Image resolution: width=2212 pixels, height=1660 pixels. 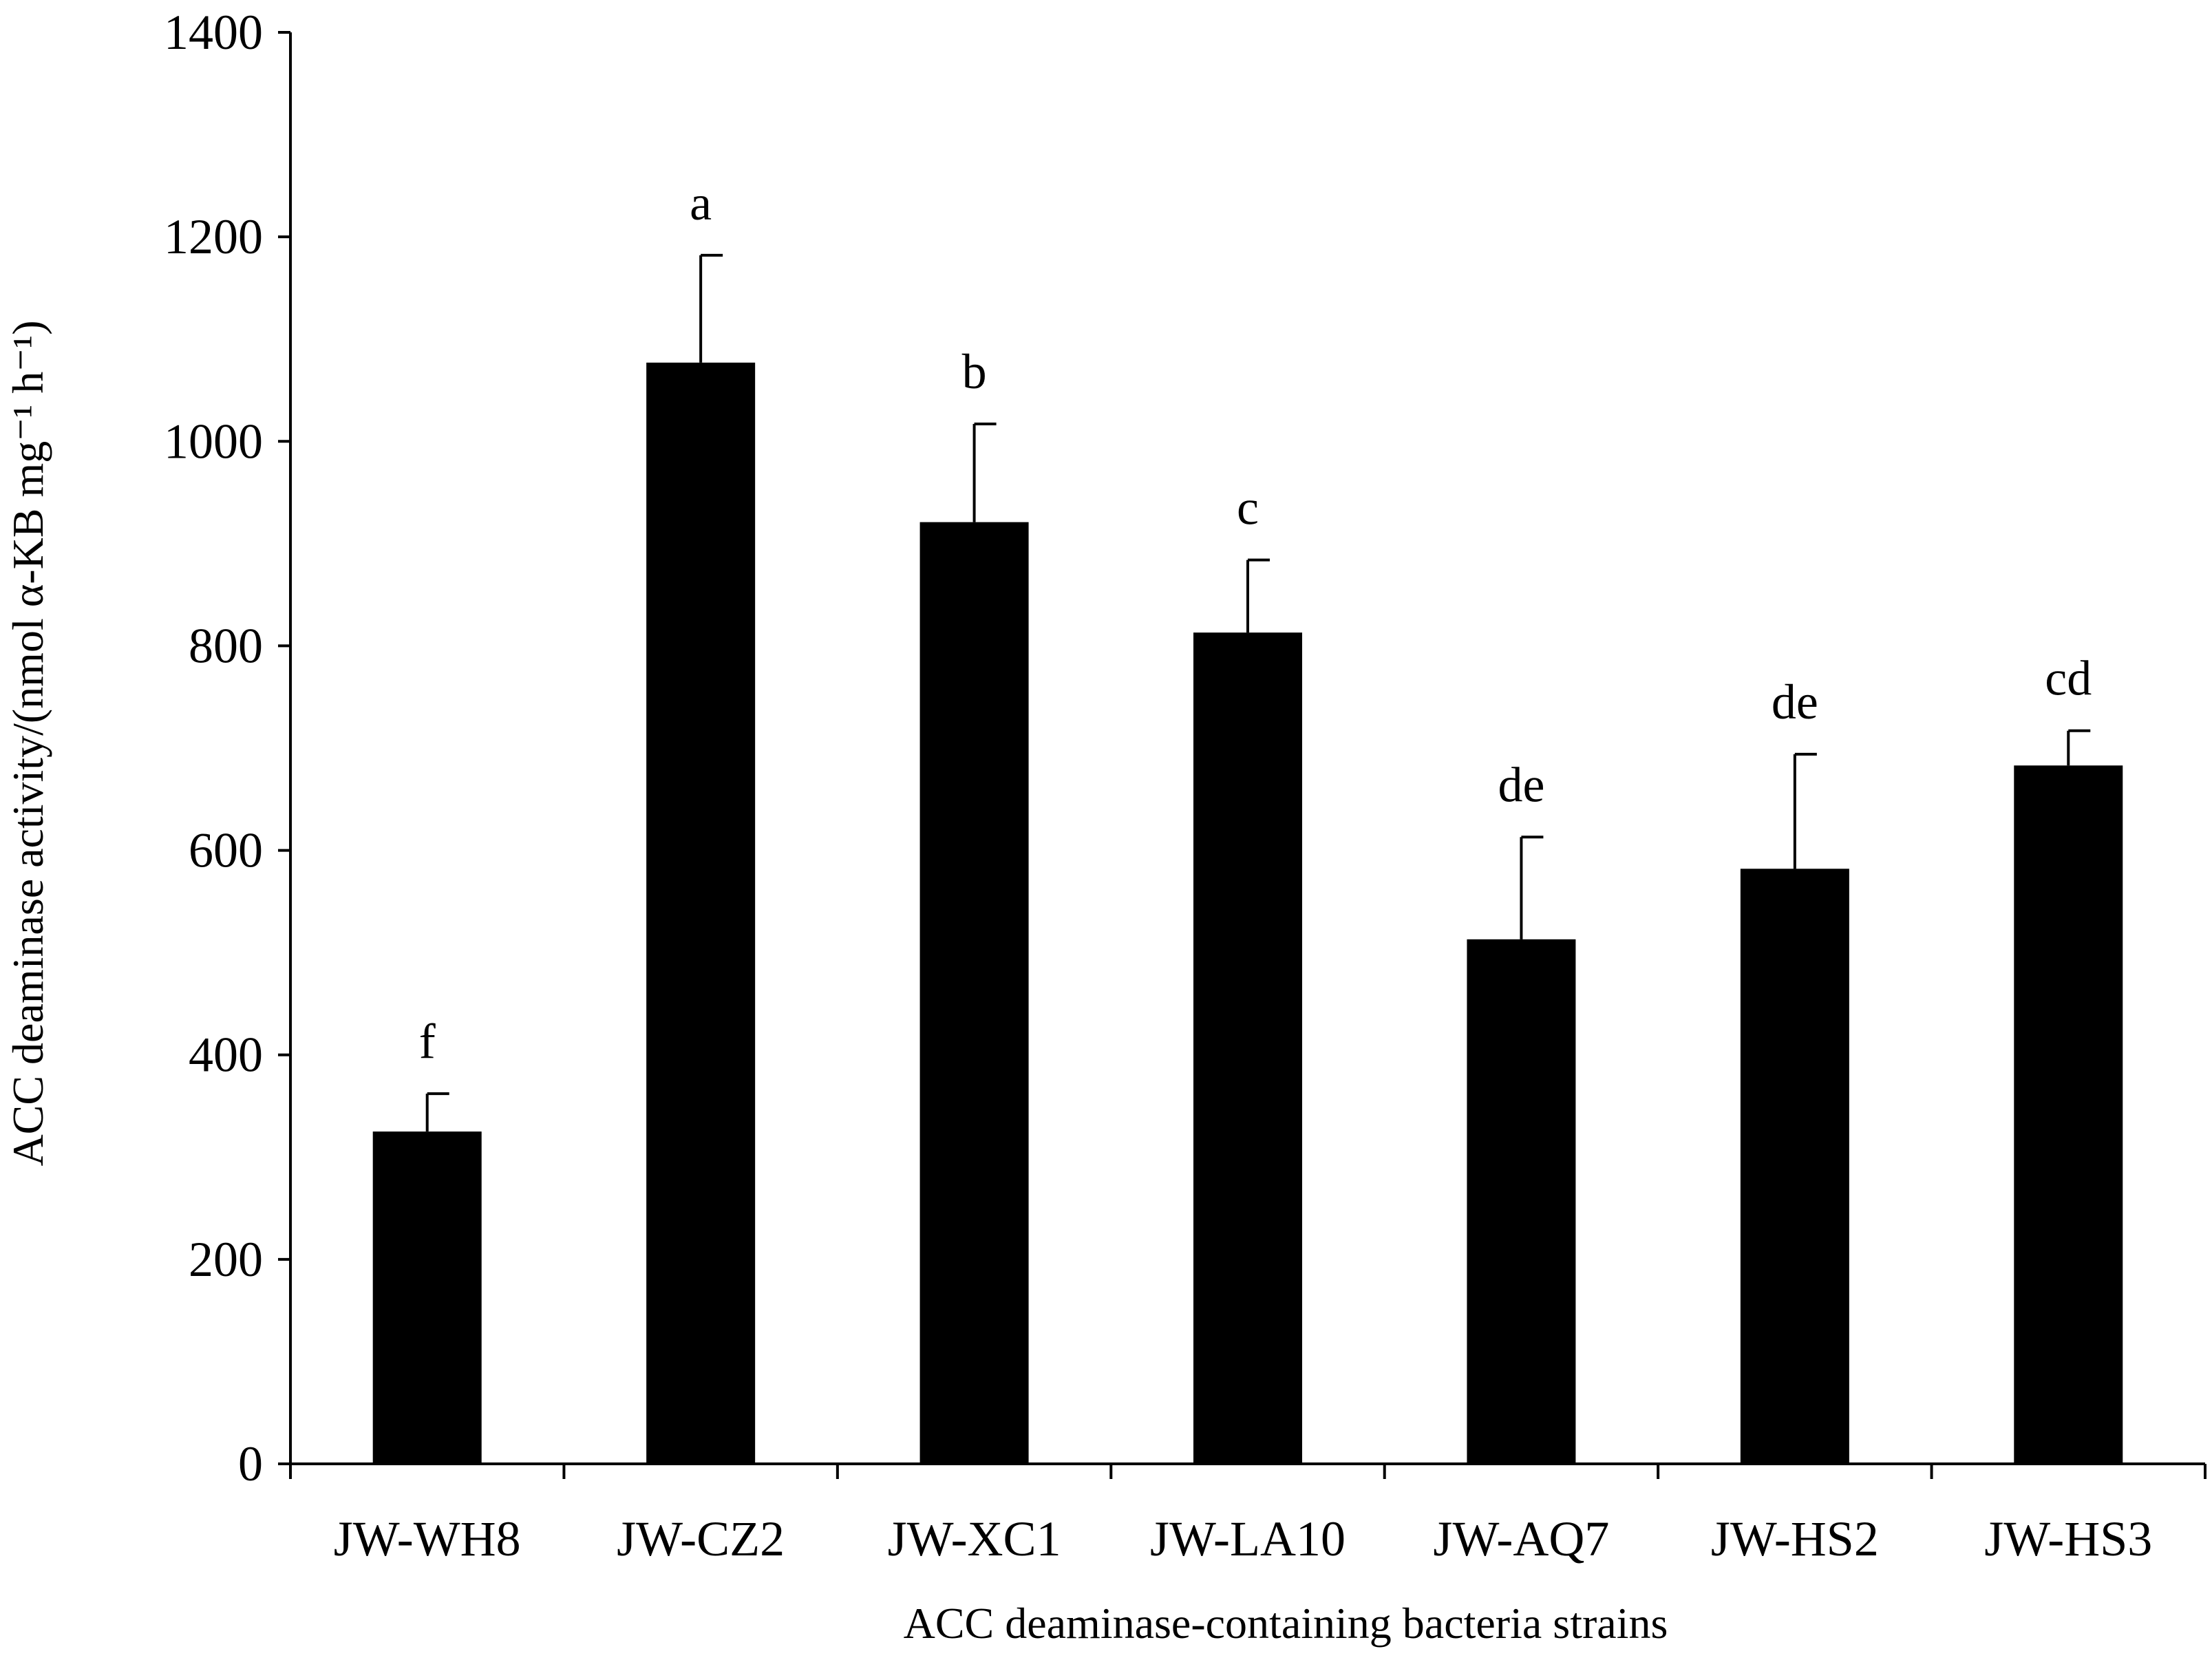 What do you see at coordinates (427, 1297) in the screenshot?
I see `bar-jw-wh8` at bounding box center [427, 1297].